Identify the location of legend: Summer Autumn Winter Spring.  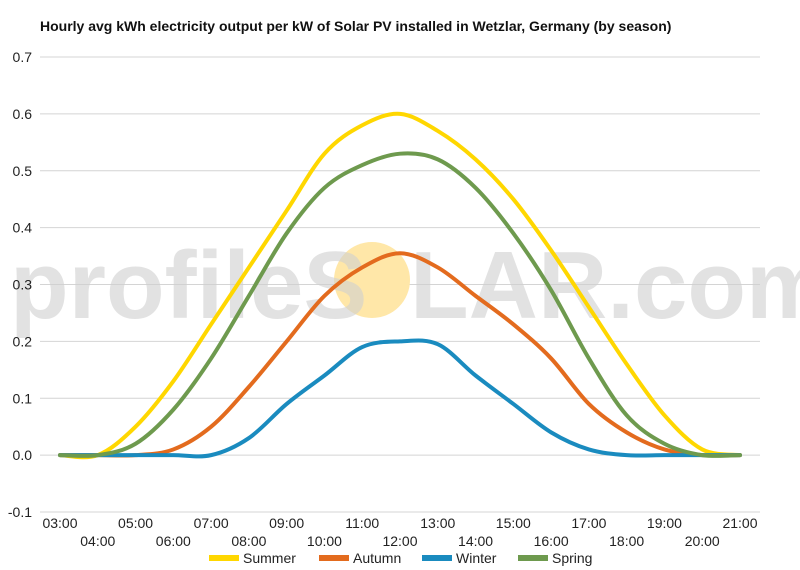
(400, 558).